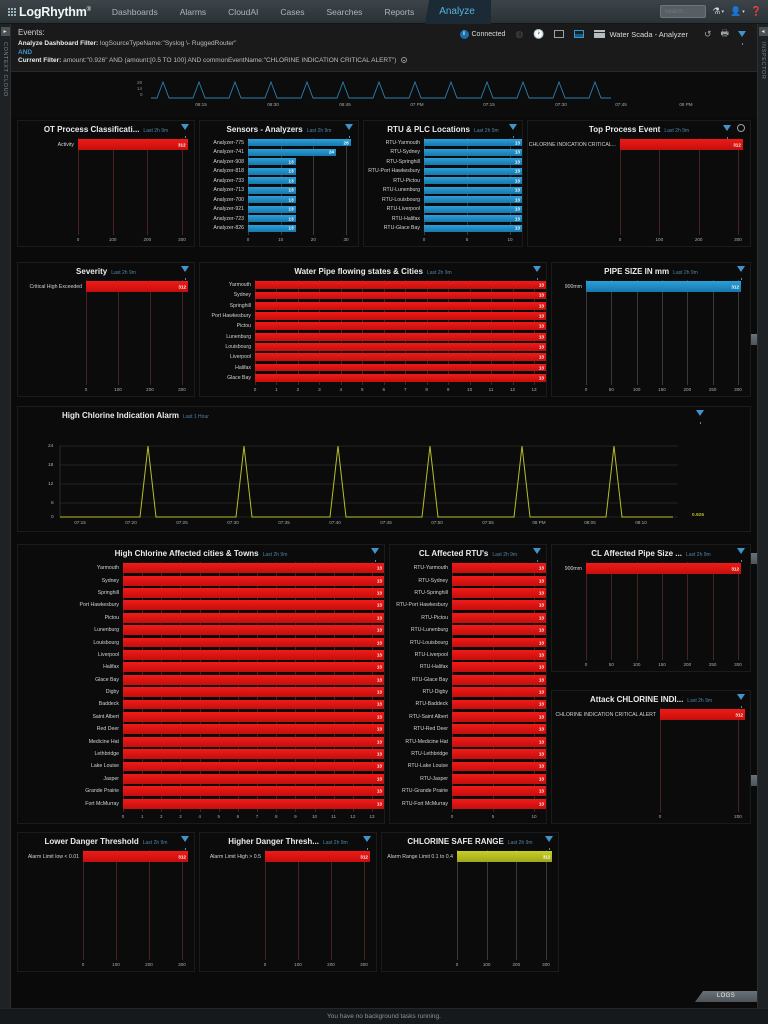  What do you see at coordinates (579, 34) in the screenshot?
I see `grid-blue-icon` at bounding box center [579, 34].